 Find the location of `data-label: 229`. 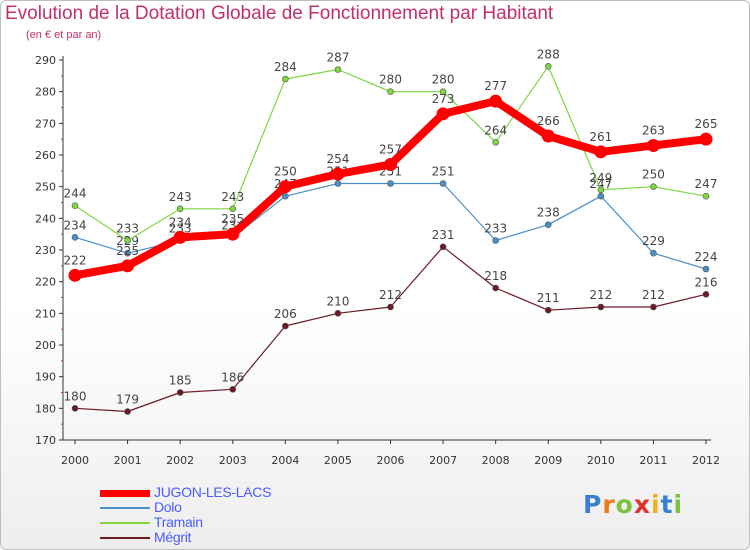

data-label: 229 is located at coordinates (653, 241).